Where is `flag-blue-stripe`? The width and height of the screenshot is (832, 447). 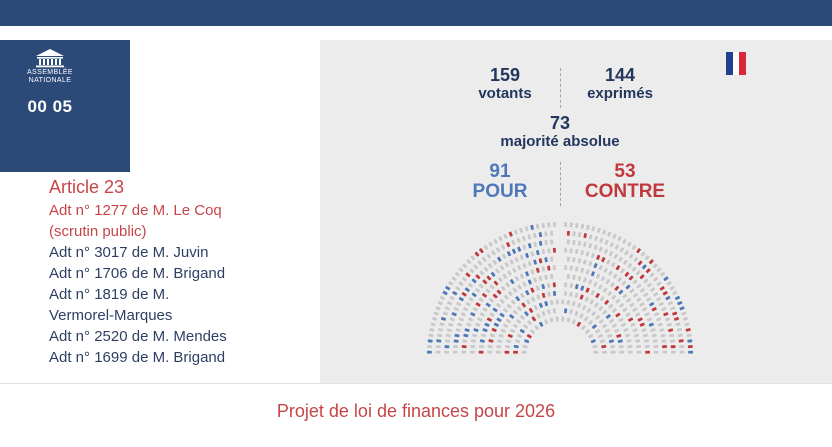 flag-blue-stripe is located at coordinates (729, 63).